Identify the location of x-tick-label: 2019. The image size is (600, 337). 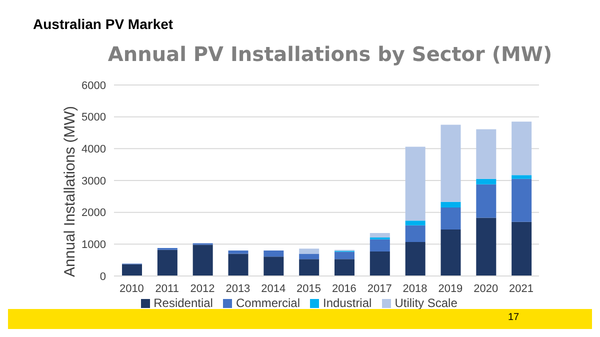
(450, 288).